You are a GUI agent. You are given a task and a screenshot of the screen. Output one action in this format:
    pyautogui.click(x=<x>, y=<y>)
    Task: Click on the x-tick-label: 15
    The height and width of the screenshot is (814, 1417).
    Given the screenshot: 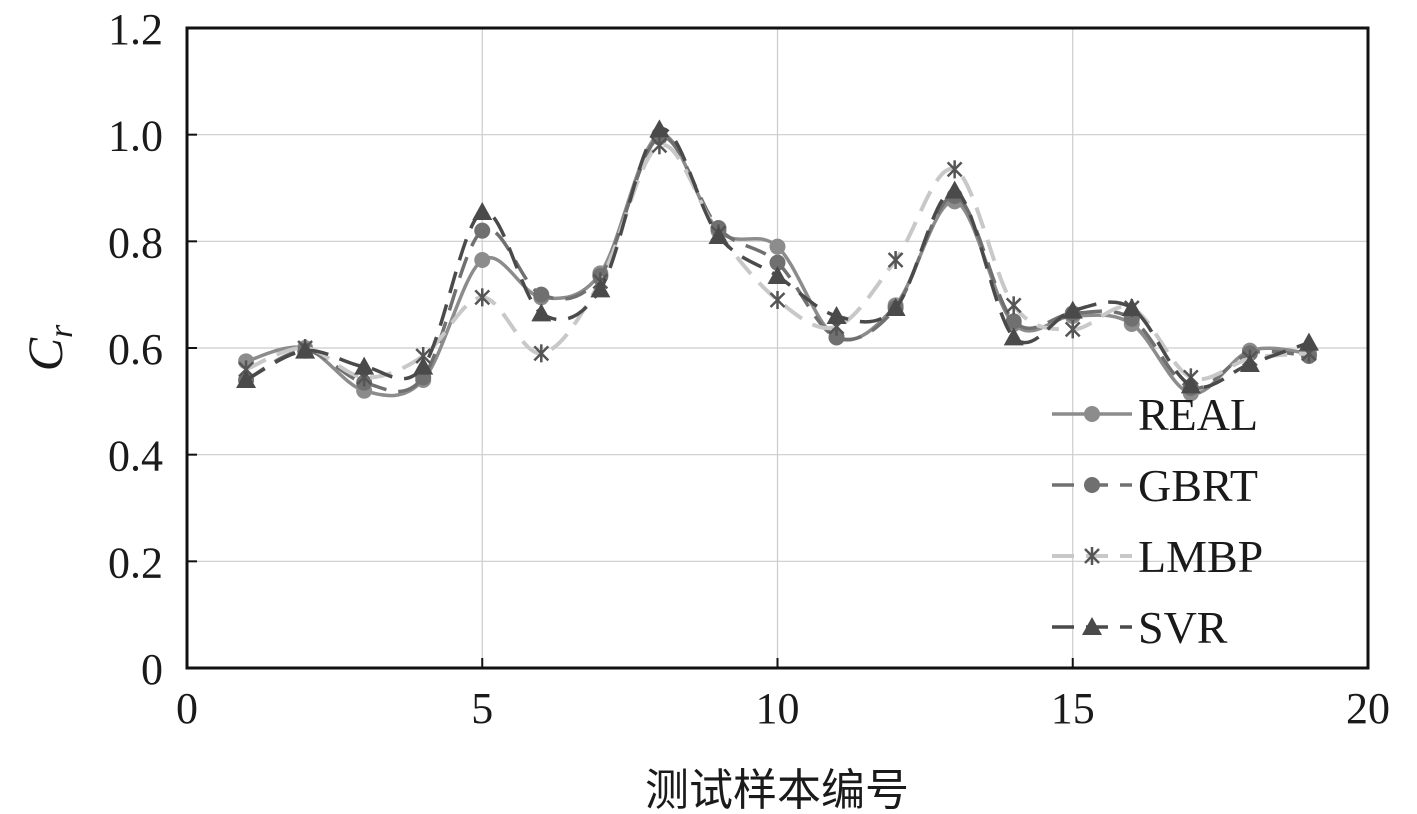 What is the action you would take?
    pyautogui.click(x=1073, y=708)
    